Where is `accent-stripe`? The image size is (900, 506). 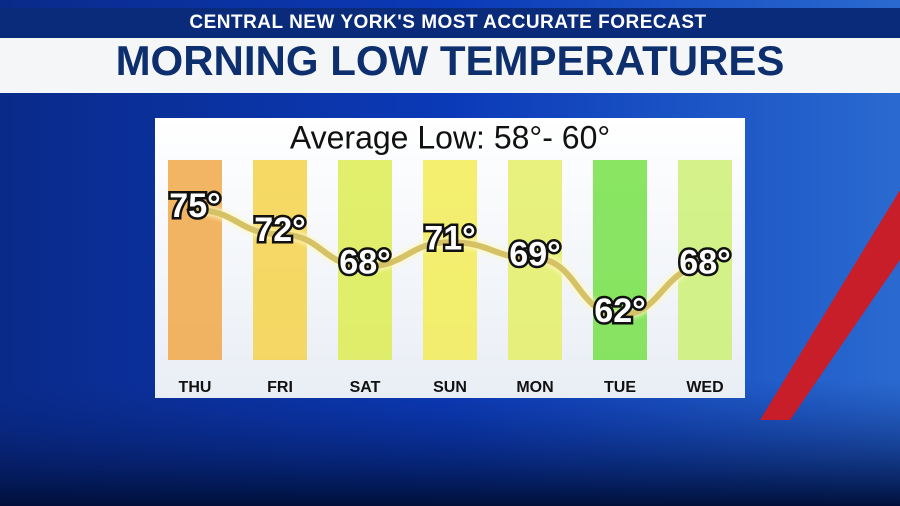 accent-stripe is located at coordinates (830, 305).